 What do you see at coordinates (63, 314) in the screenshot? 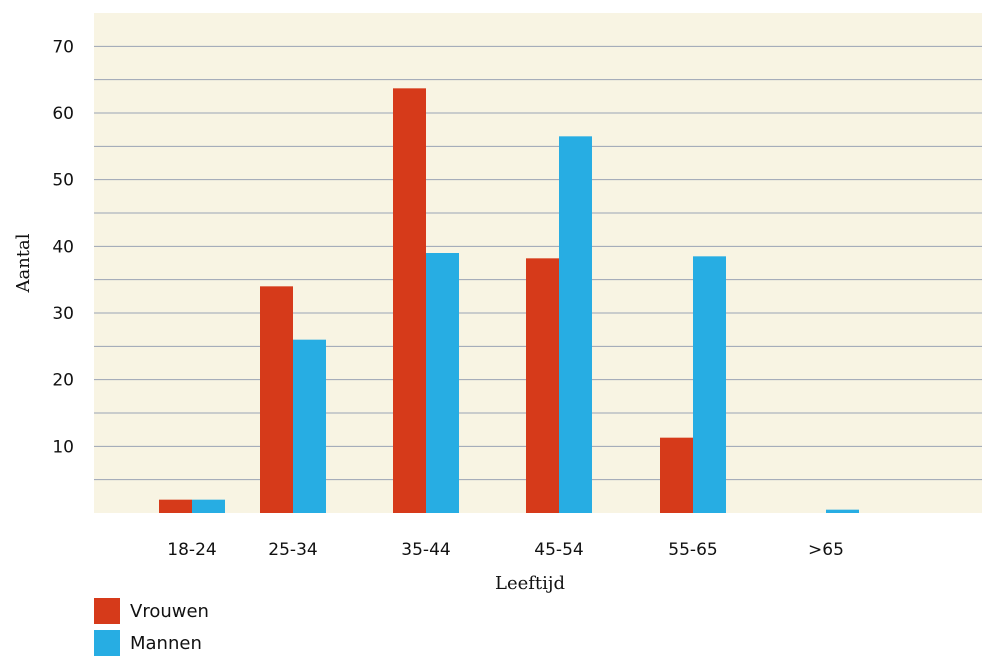
I see `y-tick-label: 30` at bounding box center [63, 314].